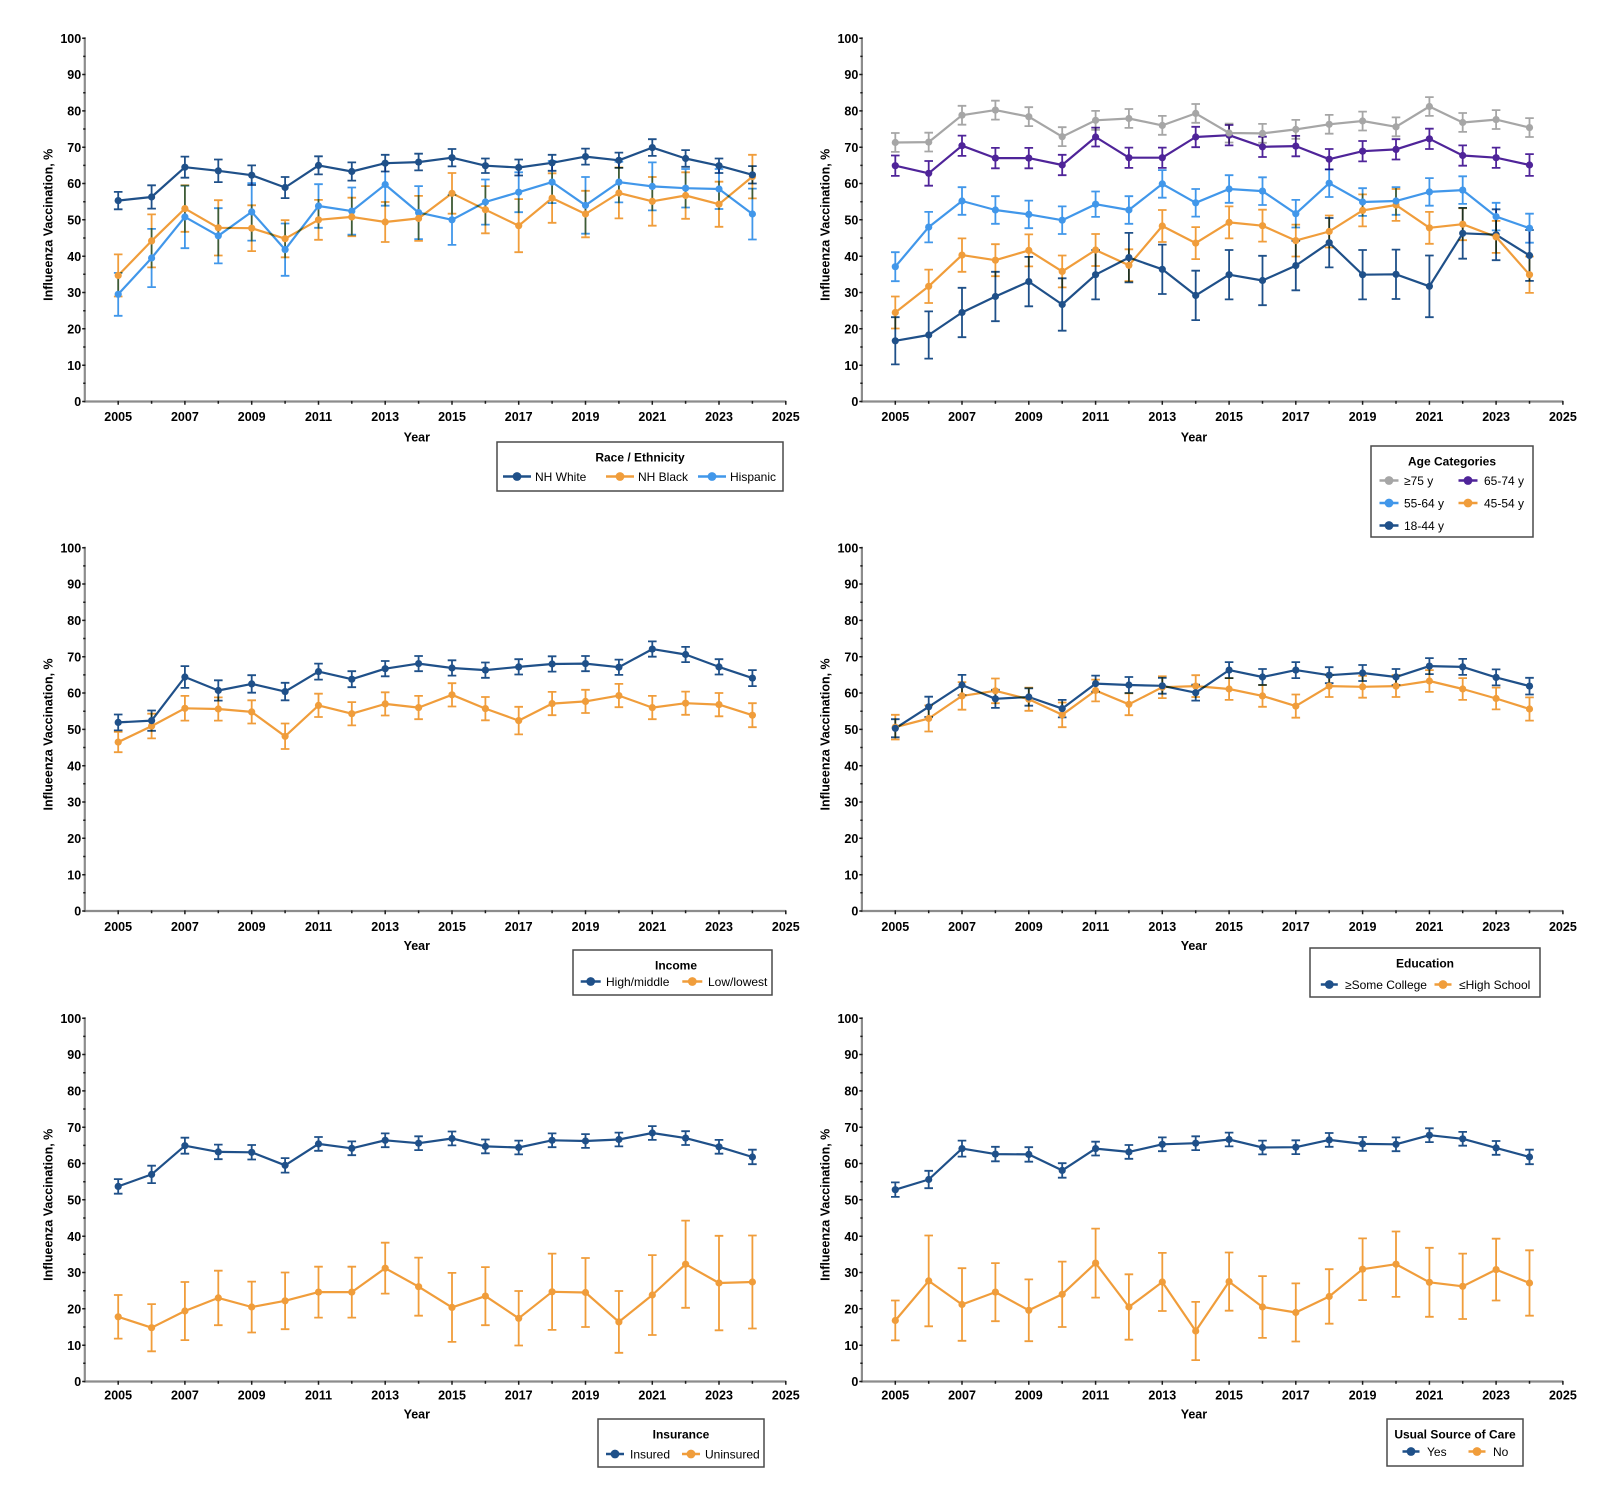 The height and width of the screenshot is (1488, 1618). I want to click on svg-text: Hispanic, so click(753, 477).